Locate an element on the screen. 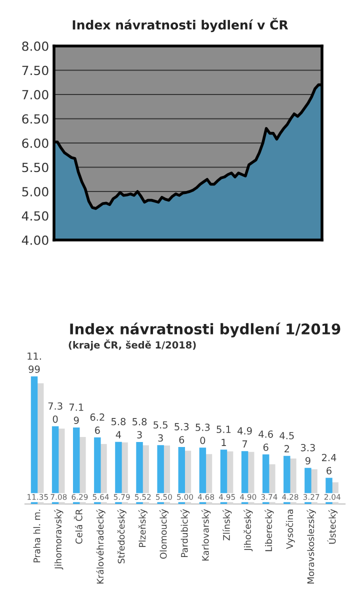 The height and width of the screenshot is (606, 361). x-tick-label: Pardubický is located at coordinates (185, 533).